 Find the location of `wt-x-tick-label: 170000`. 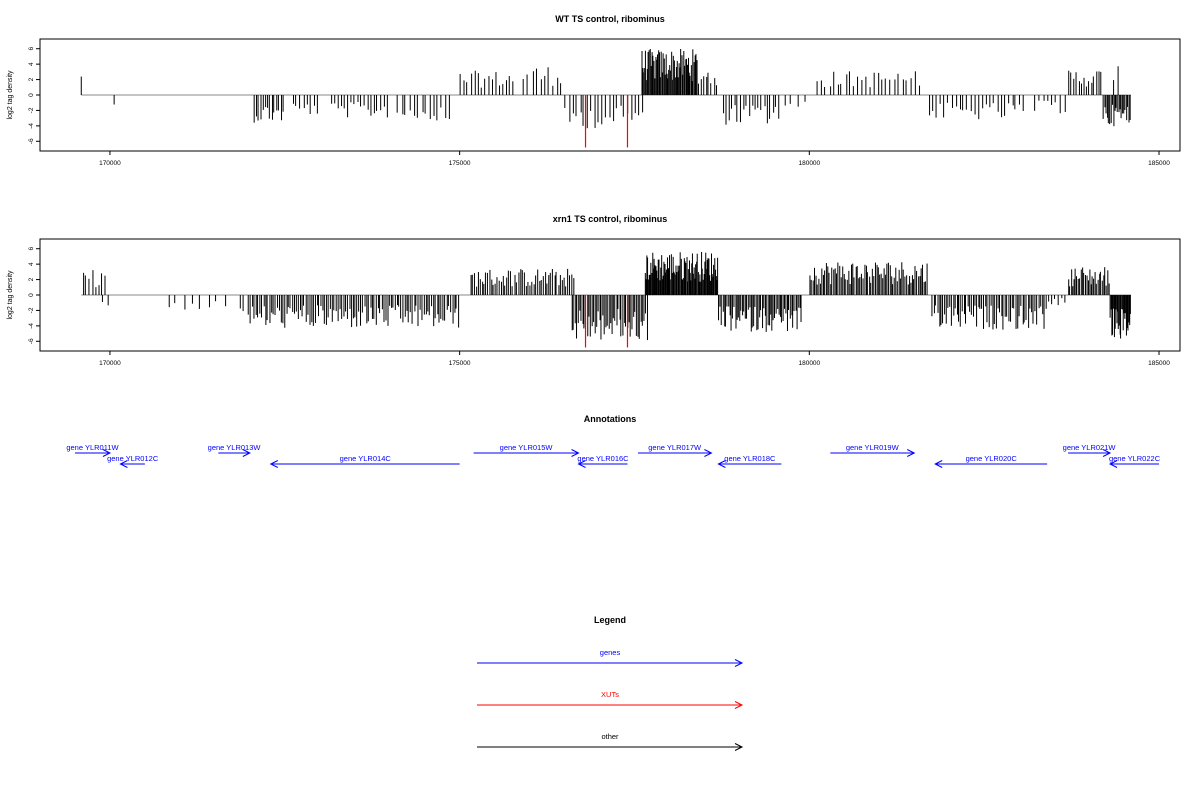

wt-x-tick-label: 170000 is located at coordinates (110, 163).